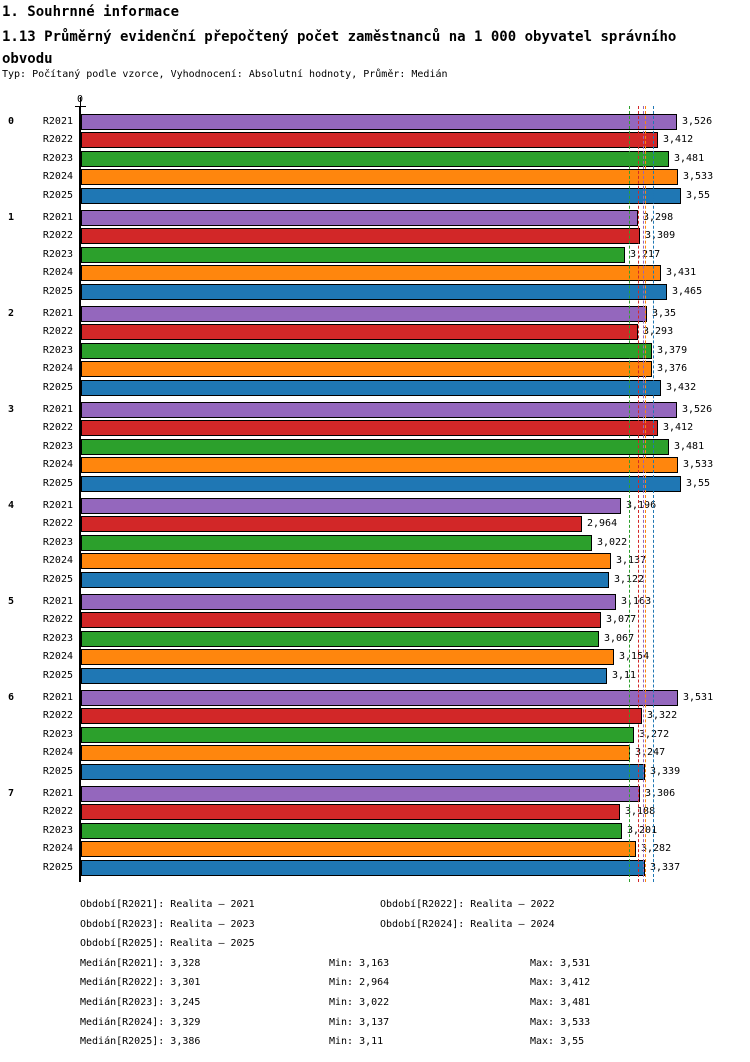 This screenshot has height=1062, width=750. What do you see at coordinates (467, 924) in the screenshot?
I see `legend-period-label: Období[R2024]: Realita – 2024` at bounding box center [467, 924].